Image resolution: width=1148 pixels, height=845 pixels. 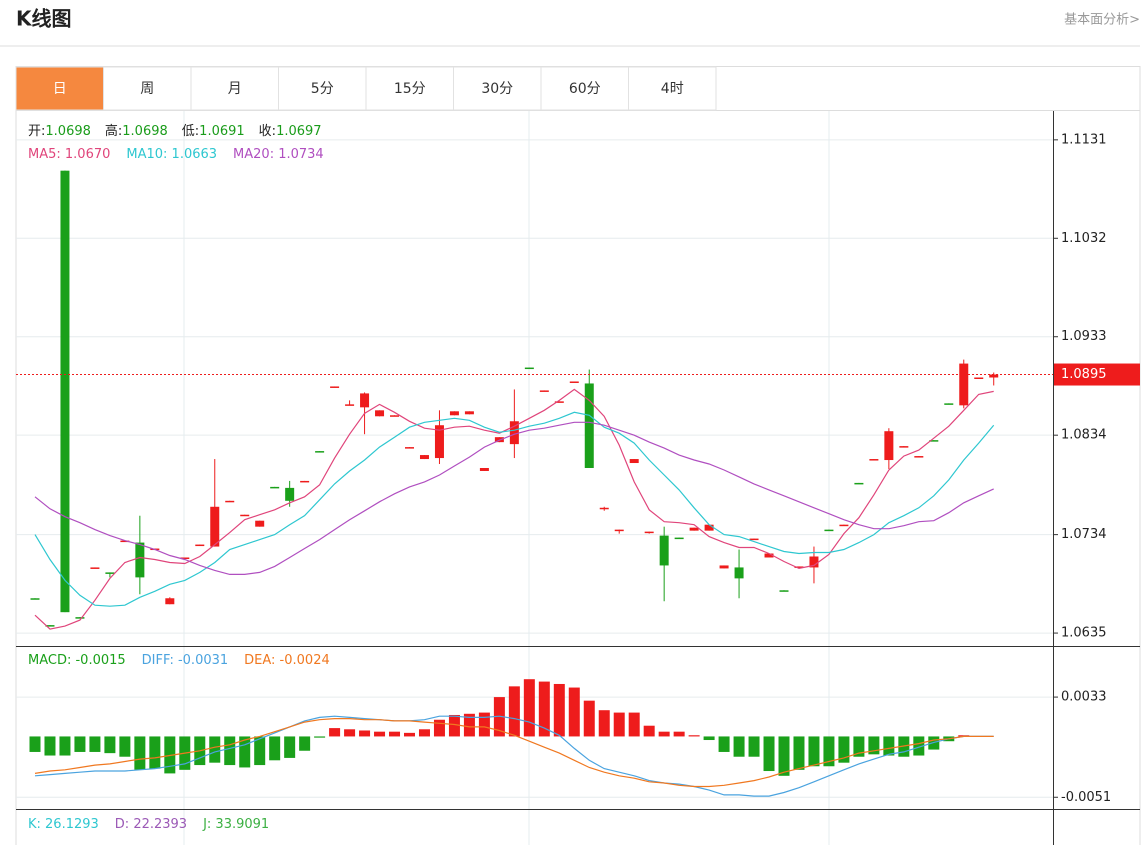 What do you see at coordinates (151, 824) in the screenshot?
I see `legend-entry: D: 22.2393` at bounding box center [151, 824].